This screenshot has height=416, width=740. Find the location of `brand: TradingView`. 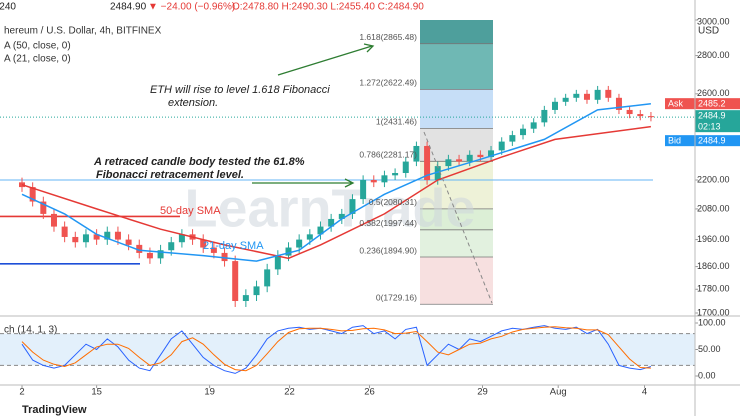

brand: TradingView is located at coordinates (54, 410).